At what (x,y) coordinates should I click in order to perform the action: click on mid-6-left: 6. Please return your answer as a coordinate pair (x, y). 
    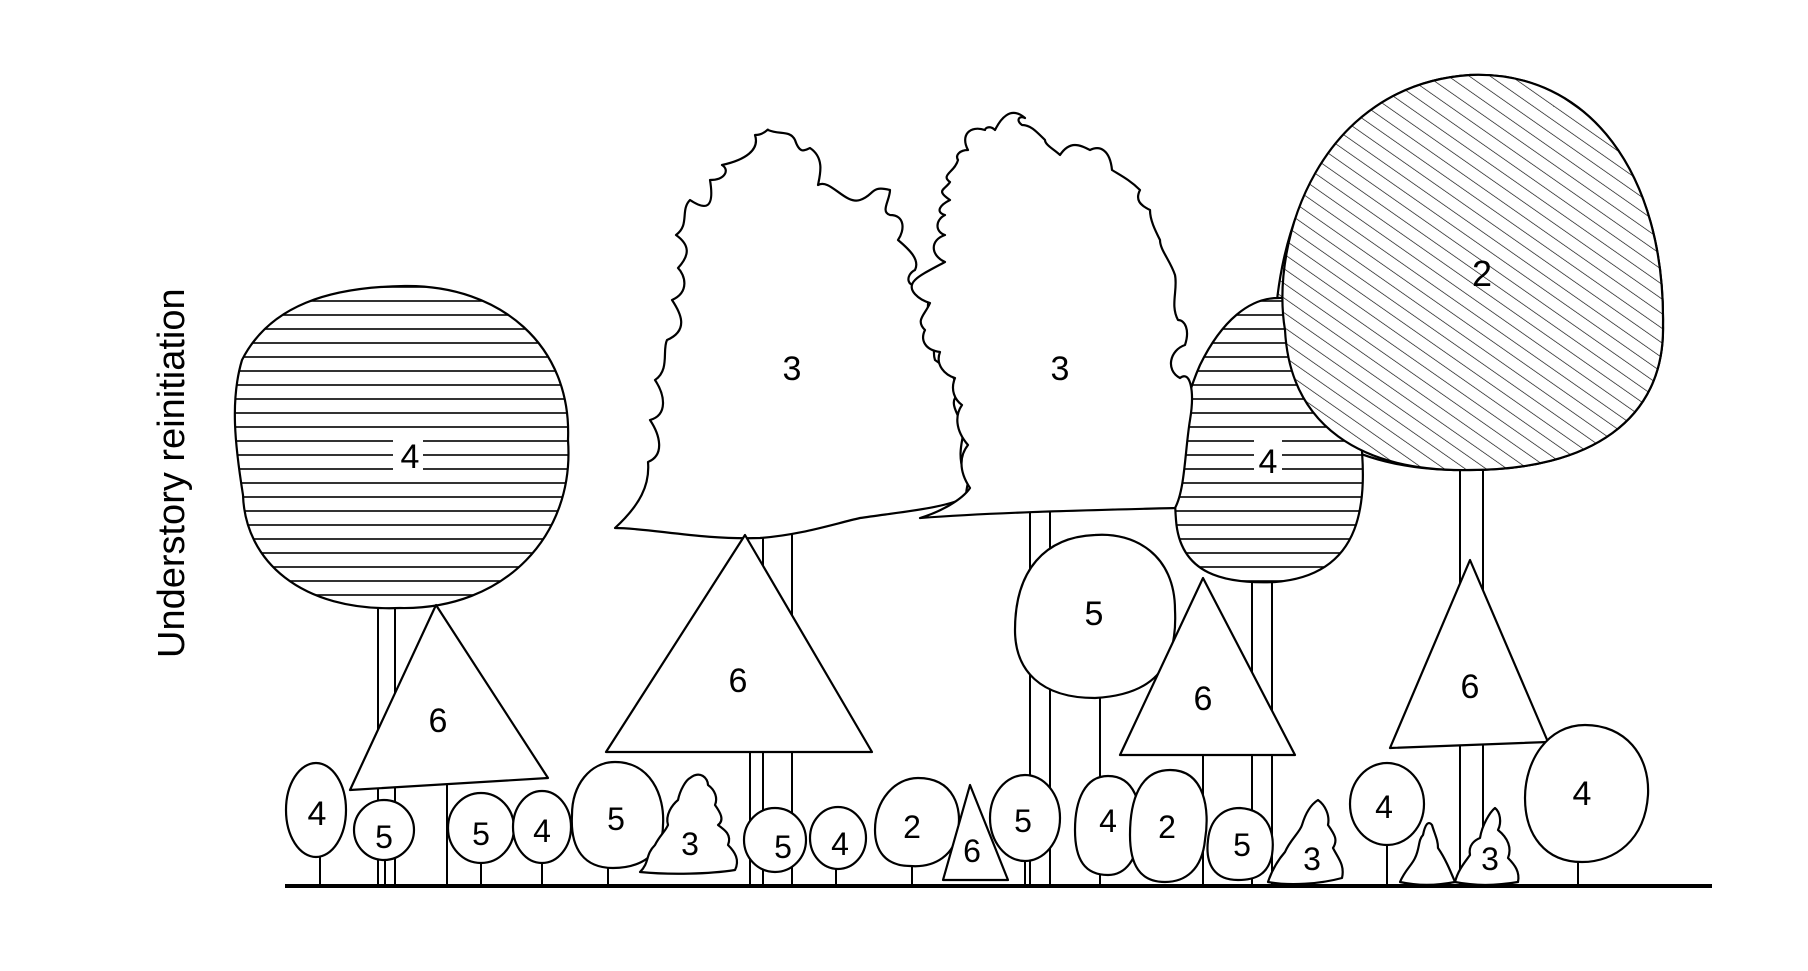
    Looking at the image, I should click on (449, 744).